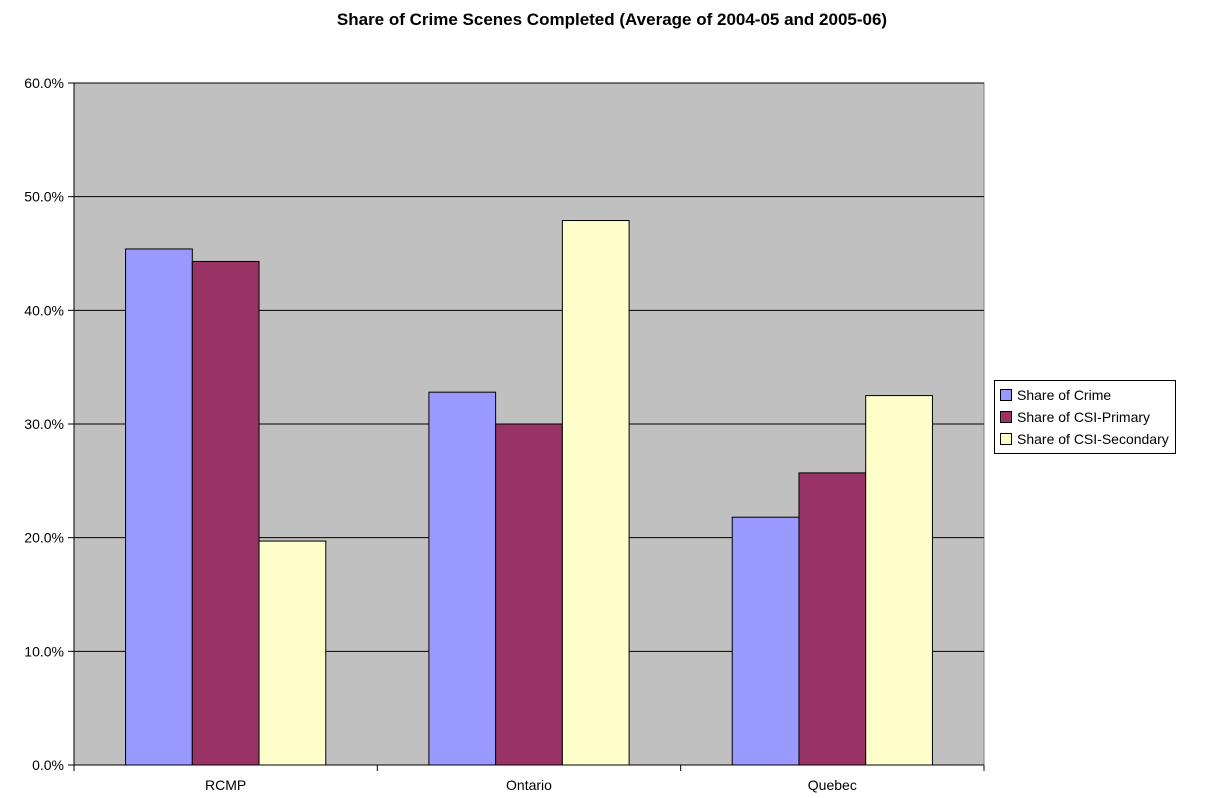 Image resolution: width=1224 pixels, height=798 pixels. What do you see at coordinates (44, 538) in the screenshot?
I see `y-tick-label: 20.0%` at bounding box center [44, 538].